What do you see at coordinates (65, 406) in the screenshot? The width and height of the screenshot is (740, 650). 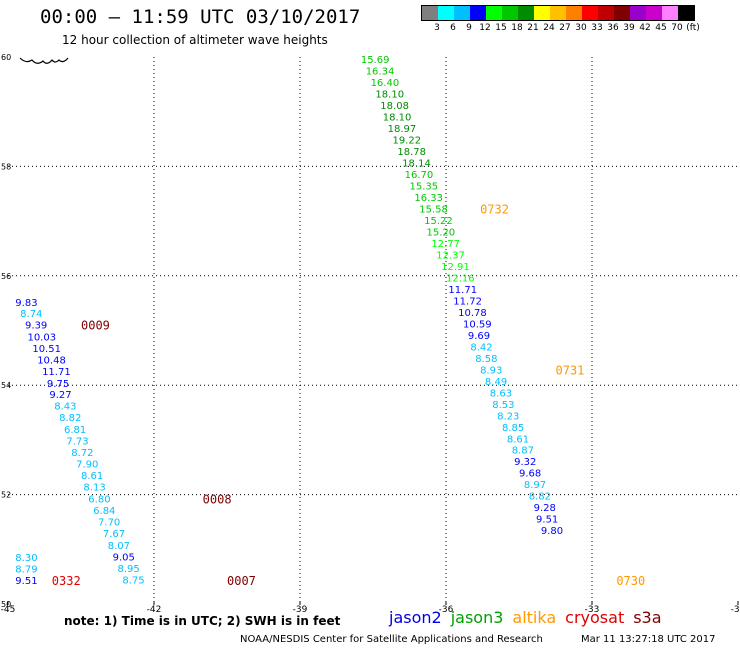 I see `wave-height-value: 8.43` at bounding box center [65, 406].